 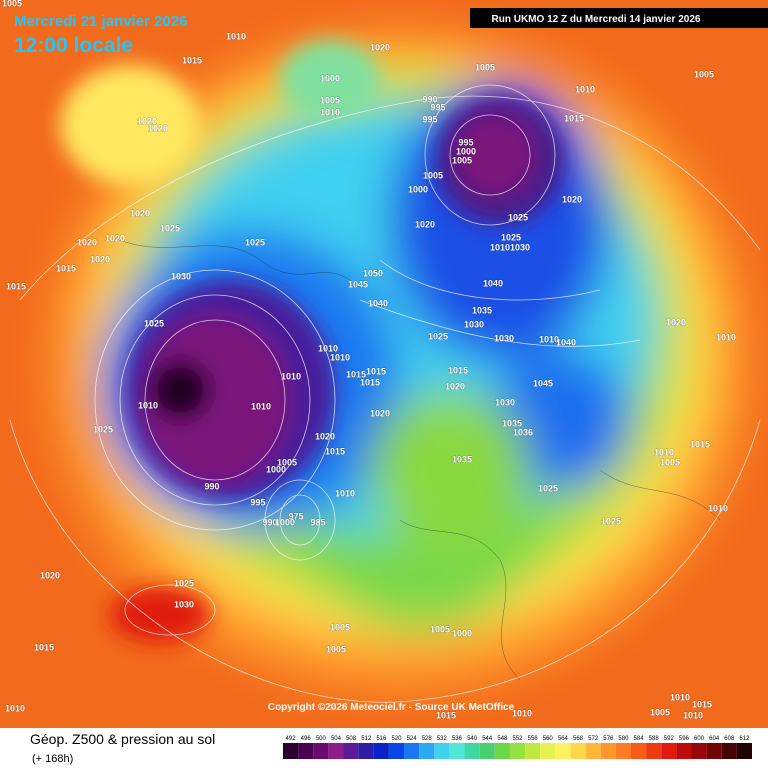 I want to click on time-label: 12:00 locale, so click(x=73, y=45).